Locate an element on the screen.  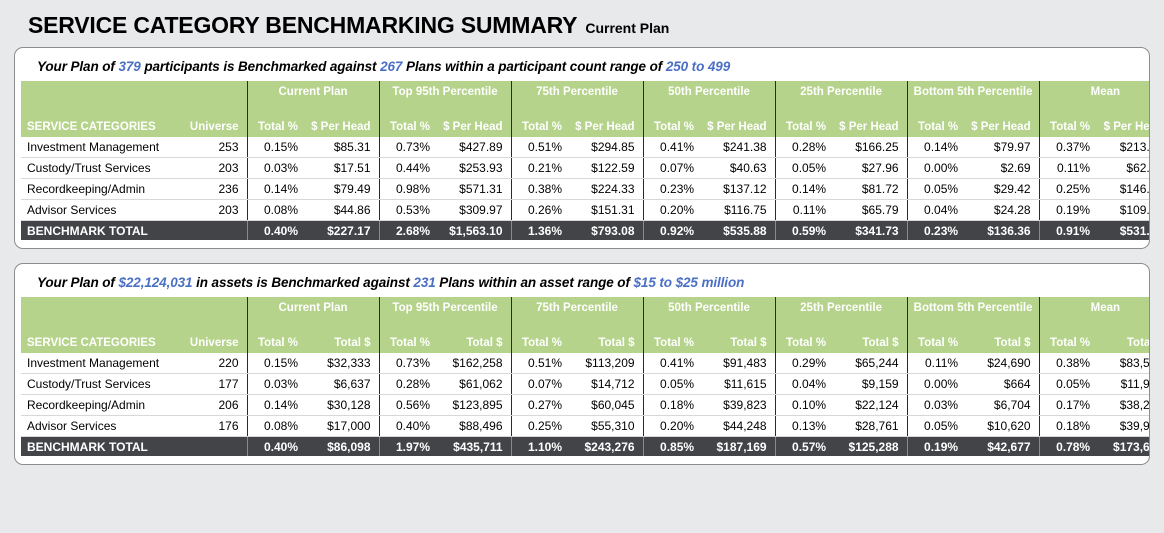
row-percent-value: 1.36% is located at coordinates (539, 230).